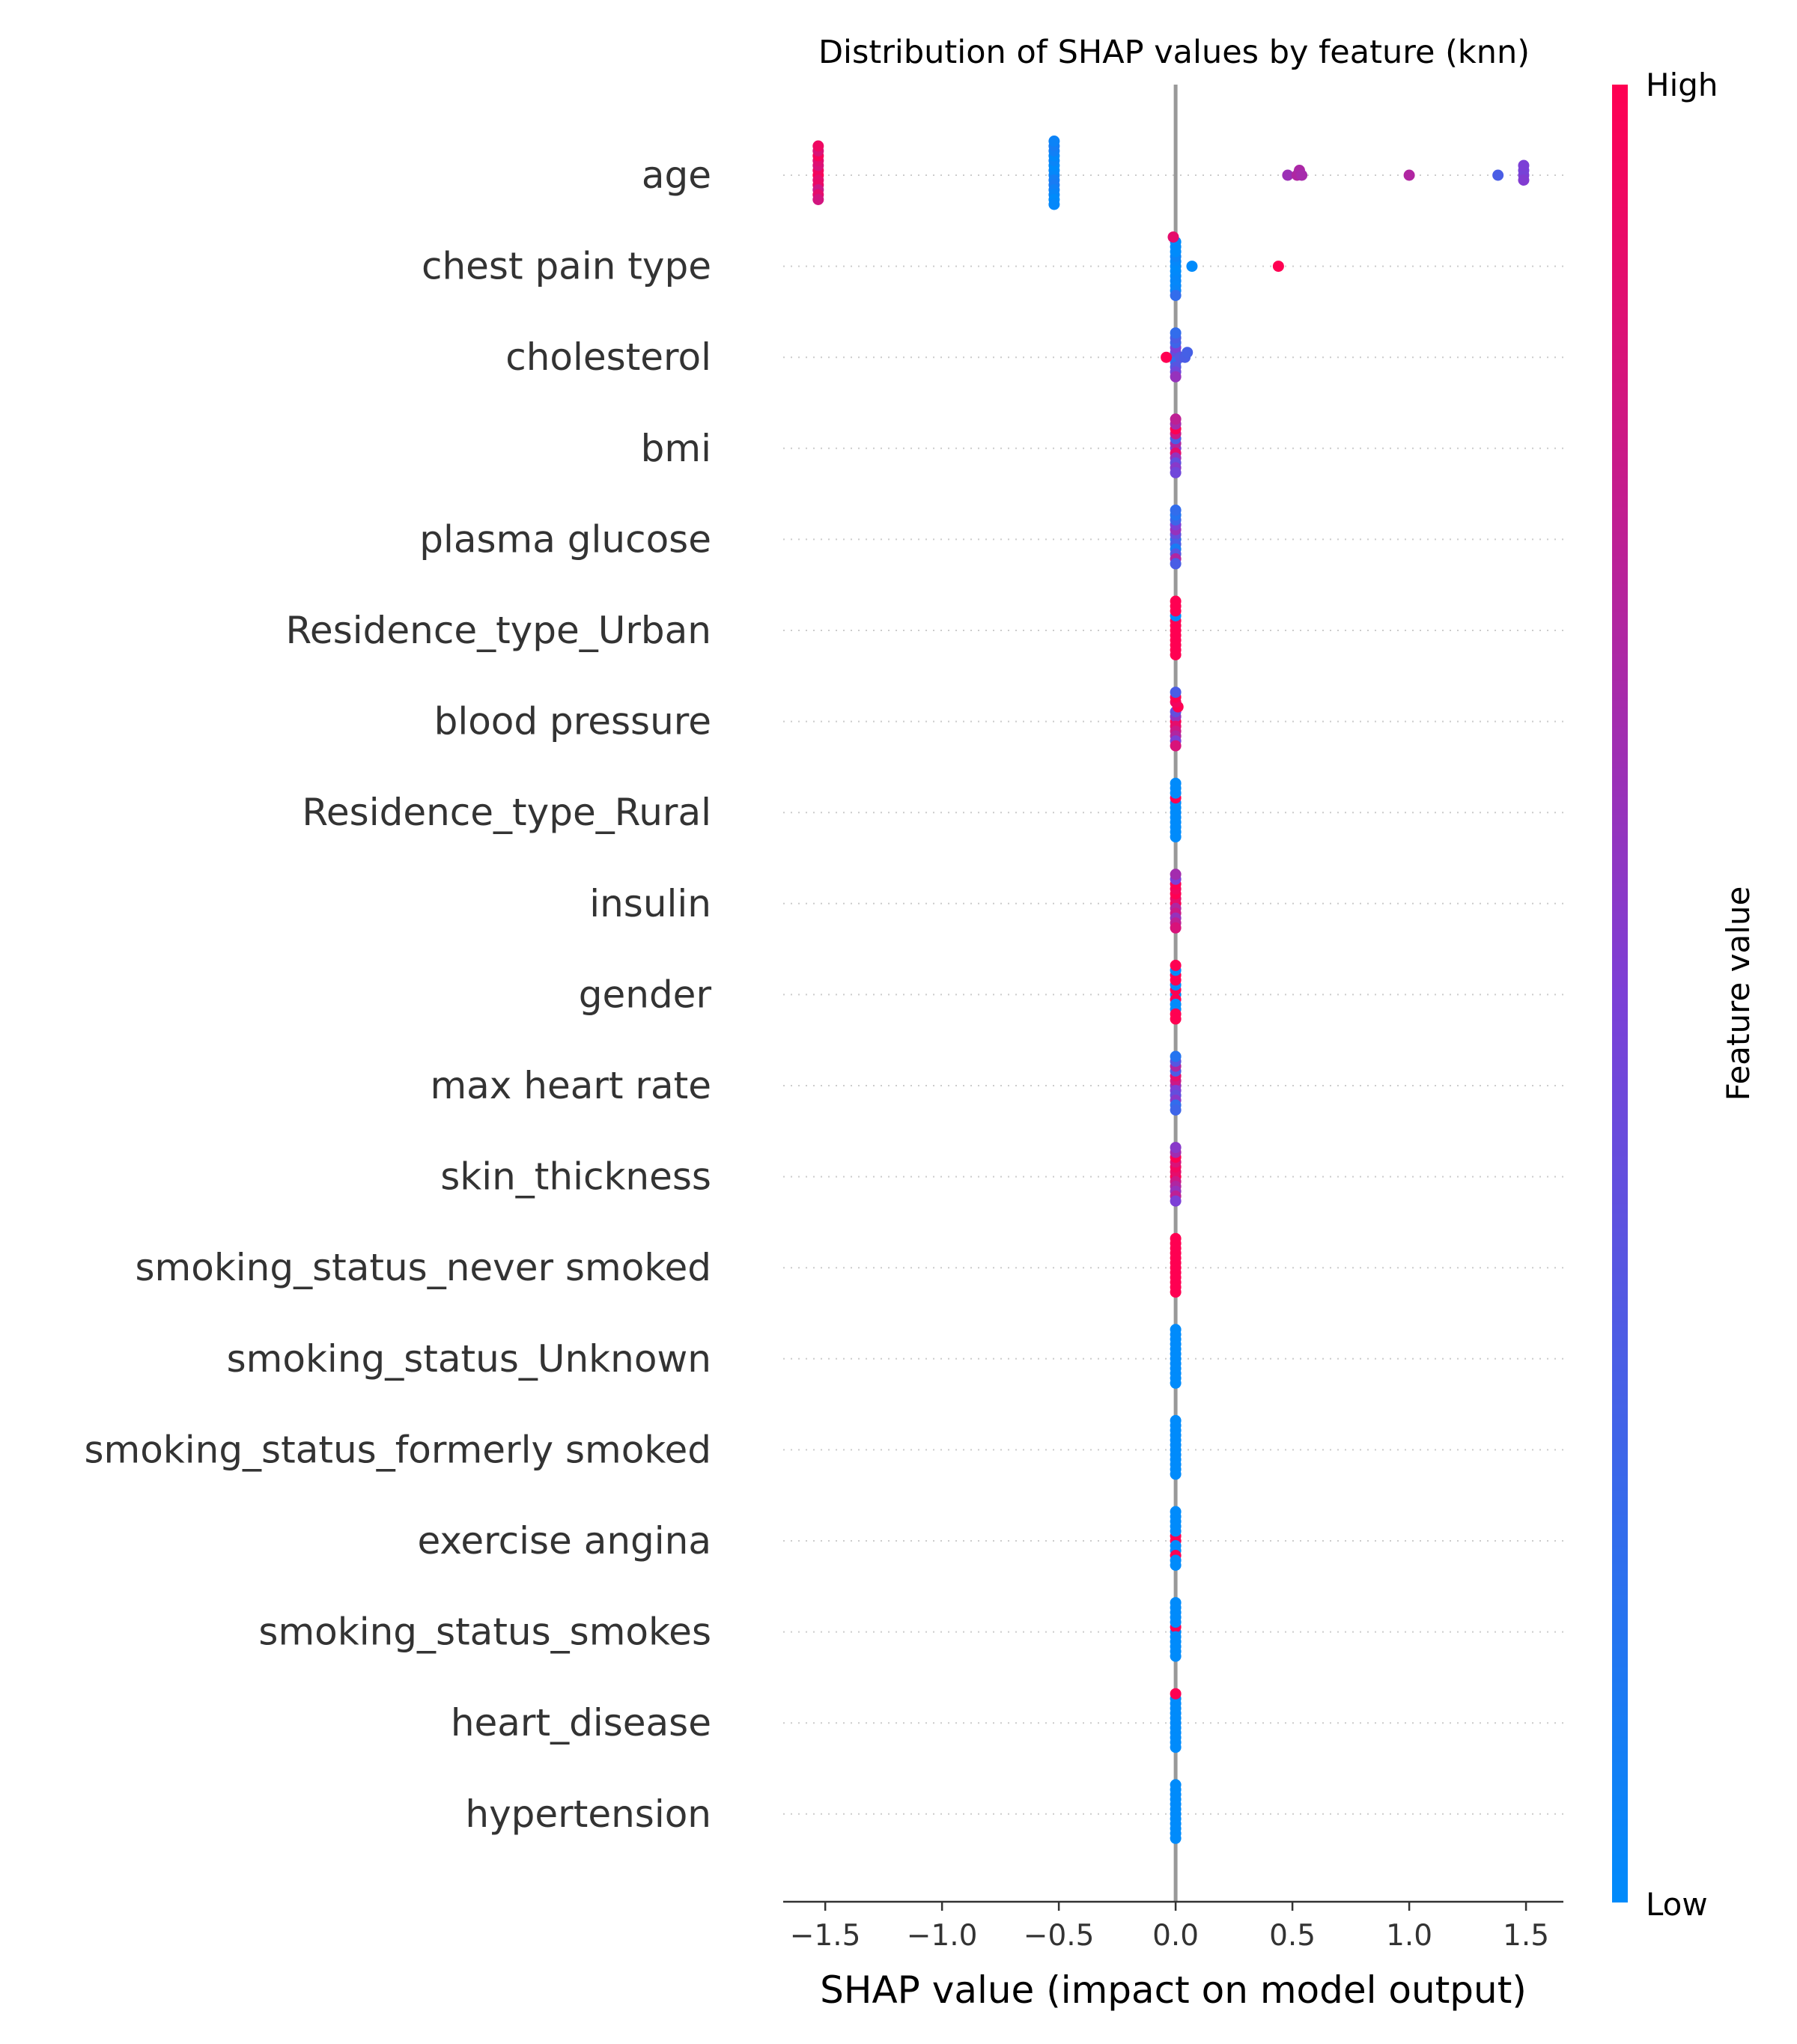  Describe the element at coordinates (570, 1085) in the screenshot. I see `feature-label: max heart rate` at that location.